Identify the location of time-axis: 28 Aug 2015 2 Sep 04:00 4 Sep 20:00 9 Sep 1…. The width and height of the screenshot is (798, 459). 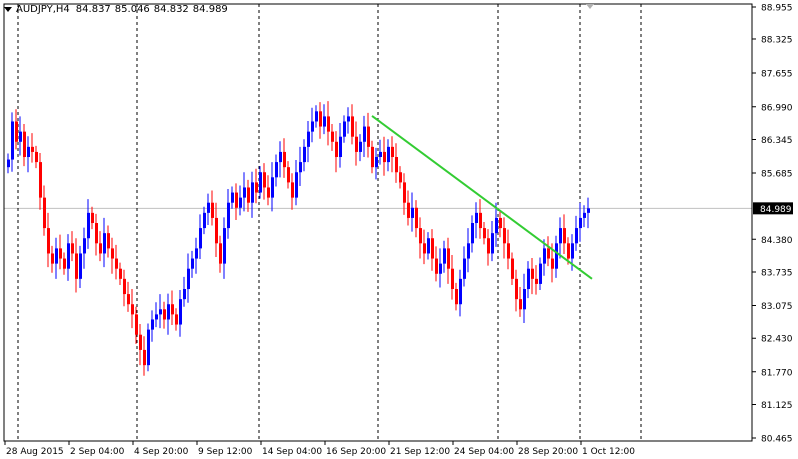
(319, 449).